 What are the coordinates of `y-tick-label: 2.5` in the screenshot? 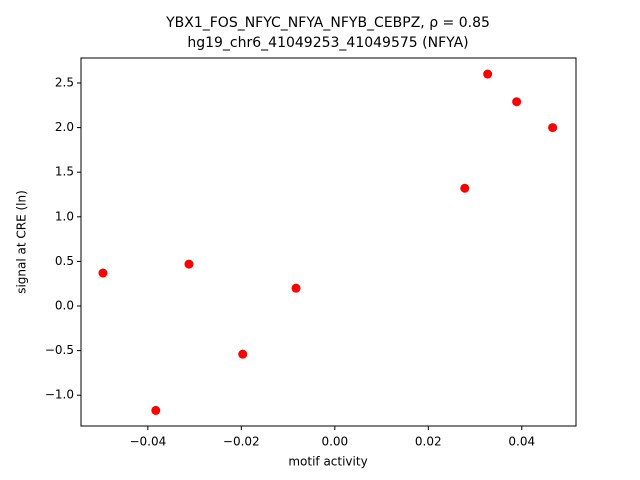 It's located at (64, 82).